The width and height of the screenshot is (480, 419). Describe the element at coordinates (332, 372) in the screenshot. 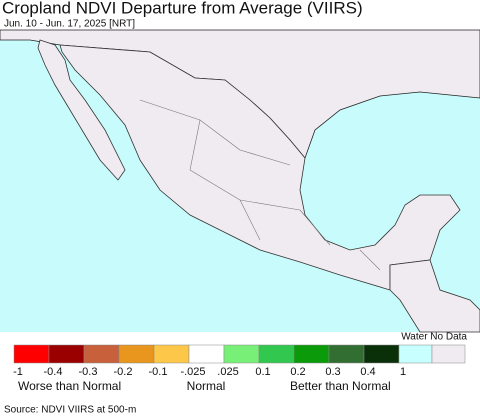

I see `legend-tick-label: 0.3` at that location.